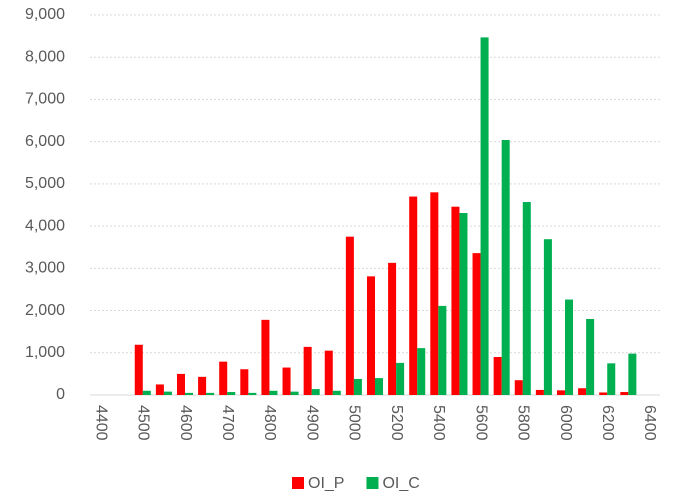 The height and width of the screenshot is (500, 675). Describe the element at coordinates (326, 483) in the screenshot. I see `legend-label: OI_P` at that location.